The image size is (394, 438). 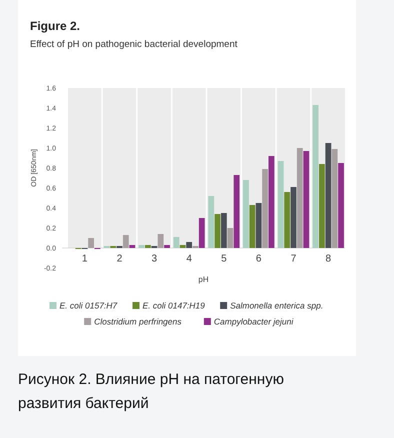 What do you see at coordinates (174, 305) in the screenshot?
I see `legend-label: E. coli 0147:H19` at bounding box center [174, 305].